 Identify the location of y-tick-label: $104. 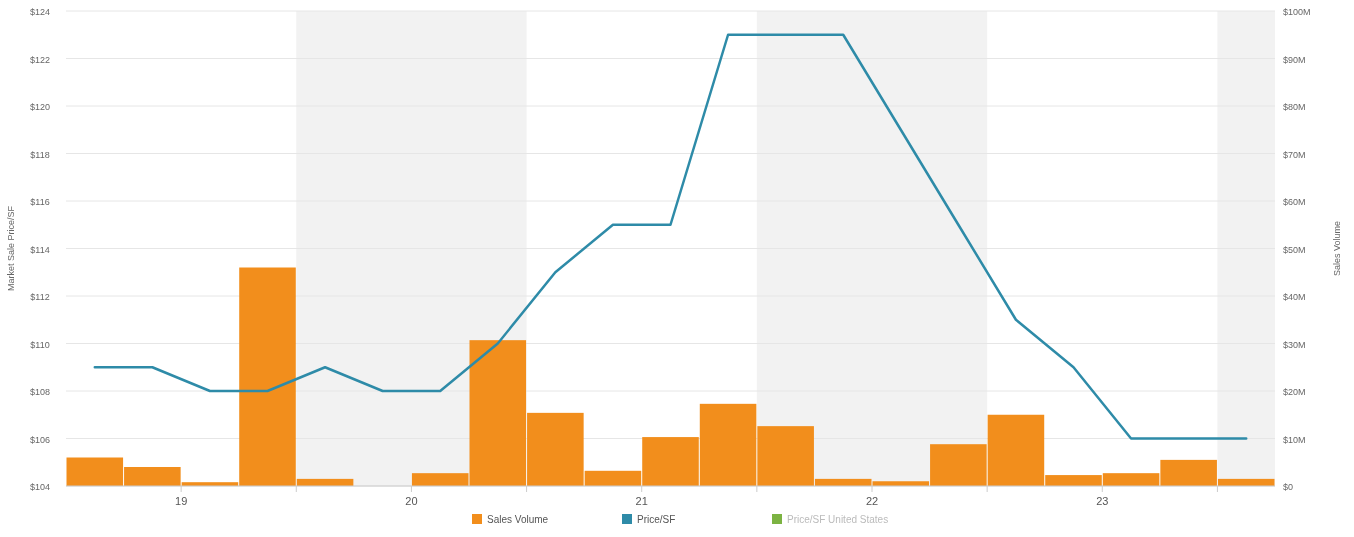
(40, 487).